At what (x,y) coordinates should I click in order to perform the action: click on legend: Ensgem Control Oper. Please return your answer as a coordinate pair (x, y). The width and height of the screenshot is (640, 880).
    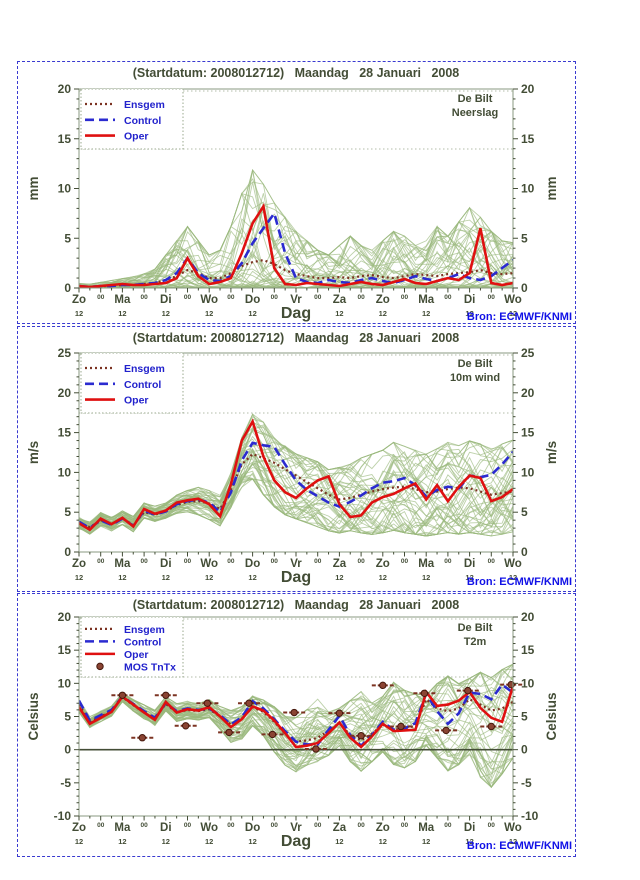
    Looking at the image, I should click on (132, 383).